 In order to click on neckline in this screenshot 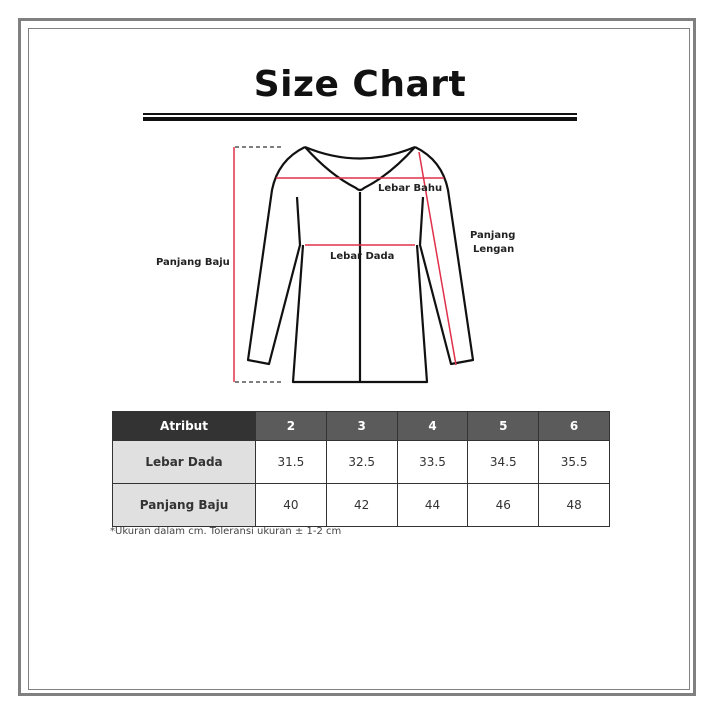, I will do `click(360, 152)`.